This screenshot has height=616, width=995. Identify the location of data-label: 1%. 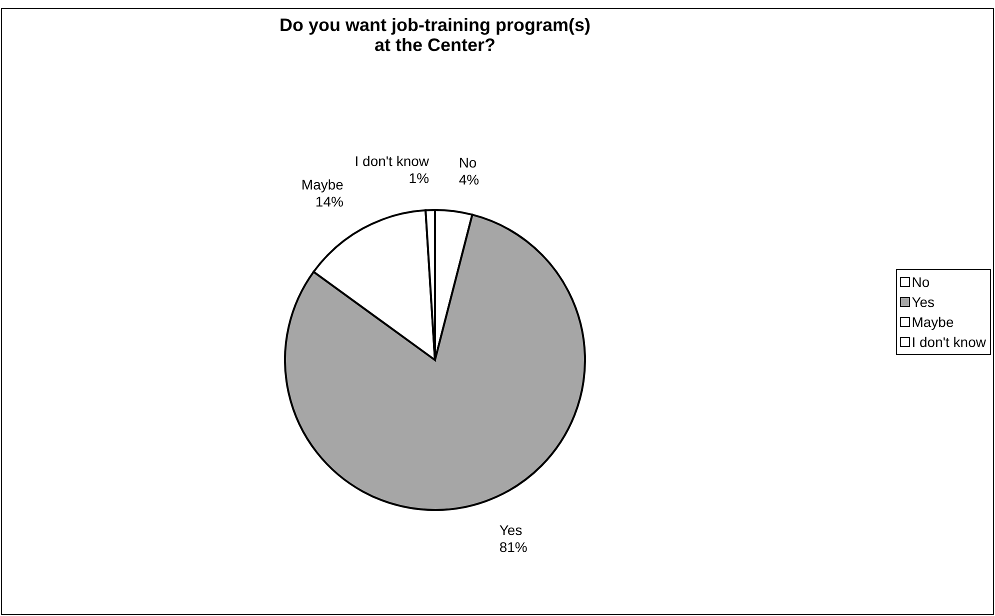
(419, 178).